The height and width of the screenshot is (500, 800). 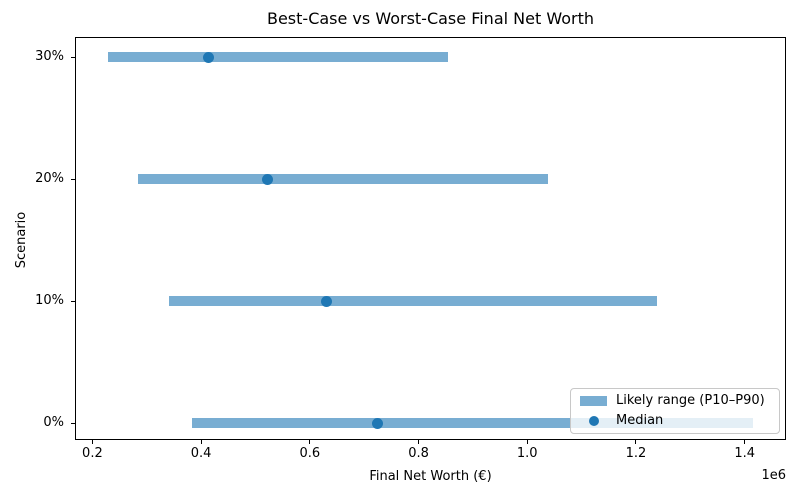 What do you see at coordinates (92, 453) in the screenshot?
I see `x-tick-label: 0.2` at bounding box center [92, 453].